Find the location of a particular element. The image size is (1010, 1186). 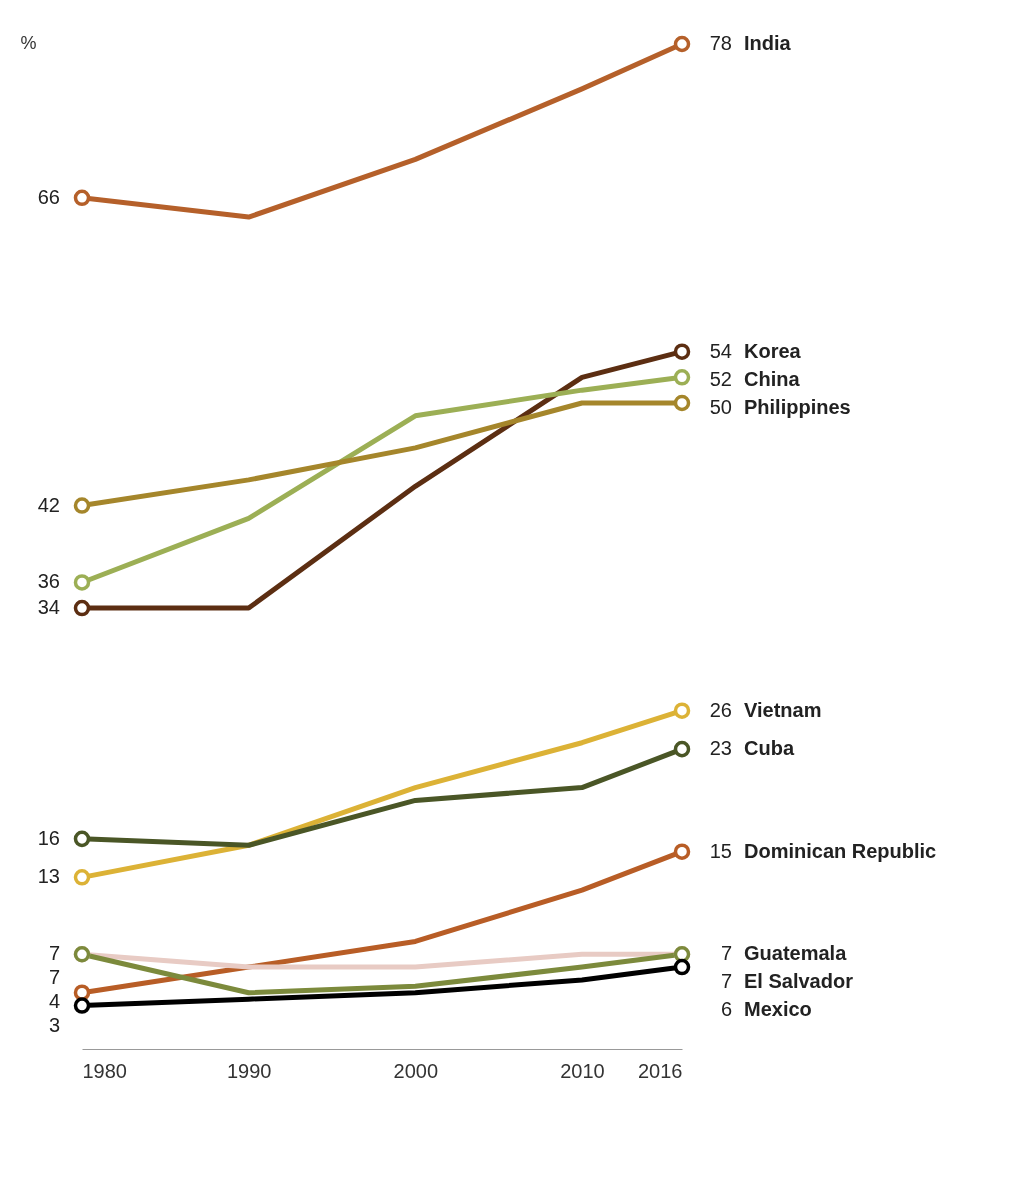

x-tick-label: 1980 is located at coordinates (104, 1070).